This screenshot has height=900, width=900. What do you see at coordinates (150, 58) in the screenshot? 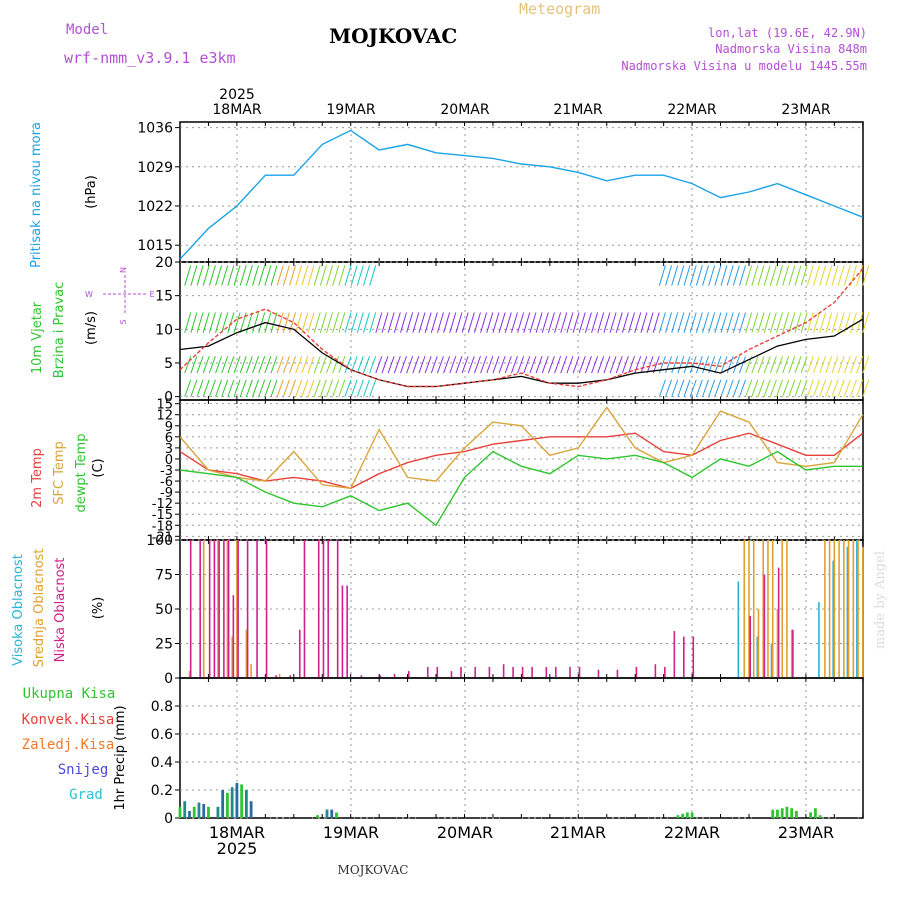
I see `model-name: wrf-nmm_v3.9.1 e3km` at bounding box center [150, 58].